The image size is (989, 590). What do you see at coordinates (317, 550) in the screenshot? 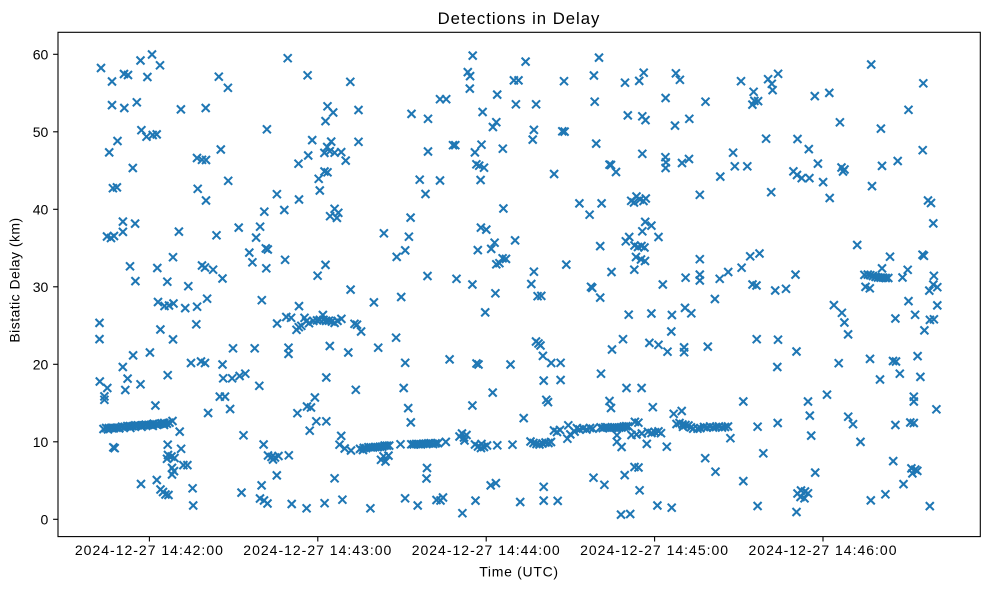
I see `svg-text: 2024-12-27 14:43:00` at bounding box center [317, 550].